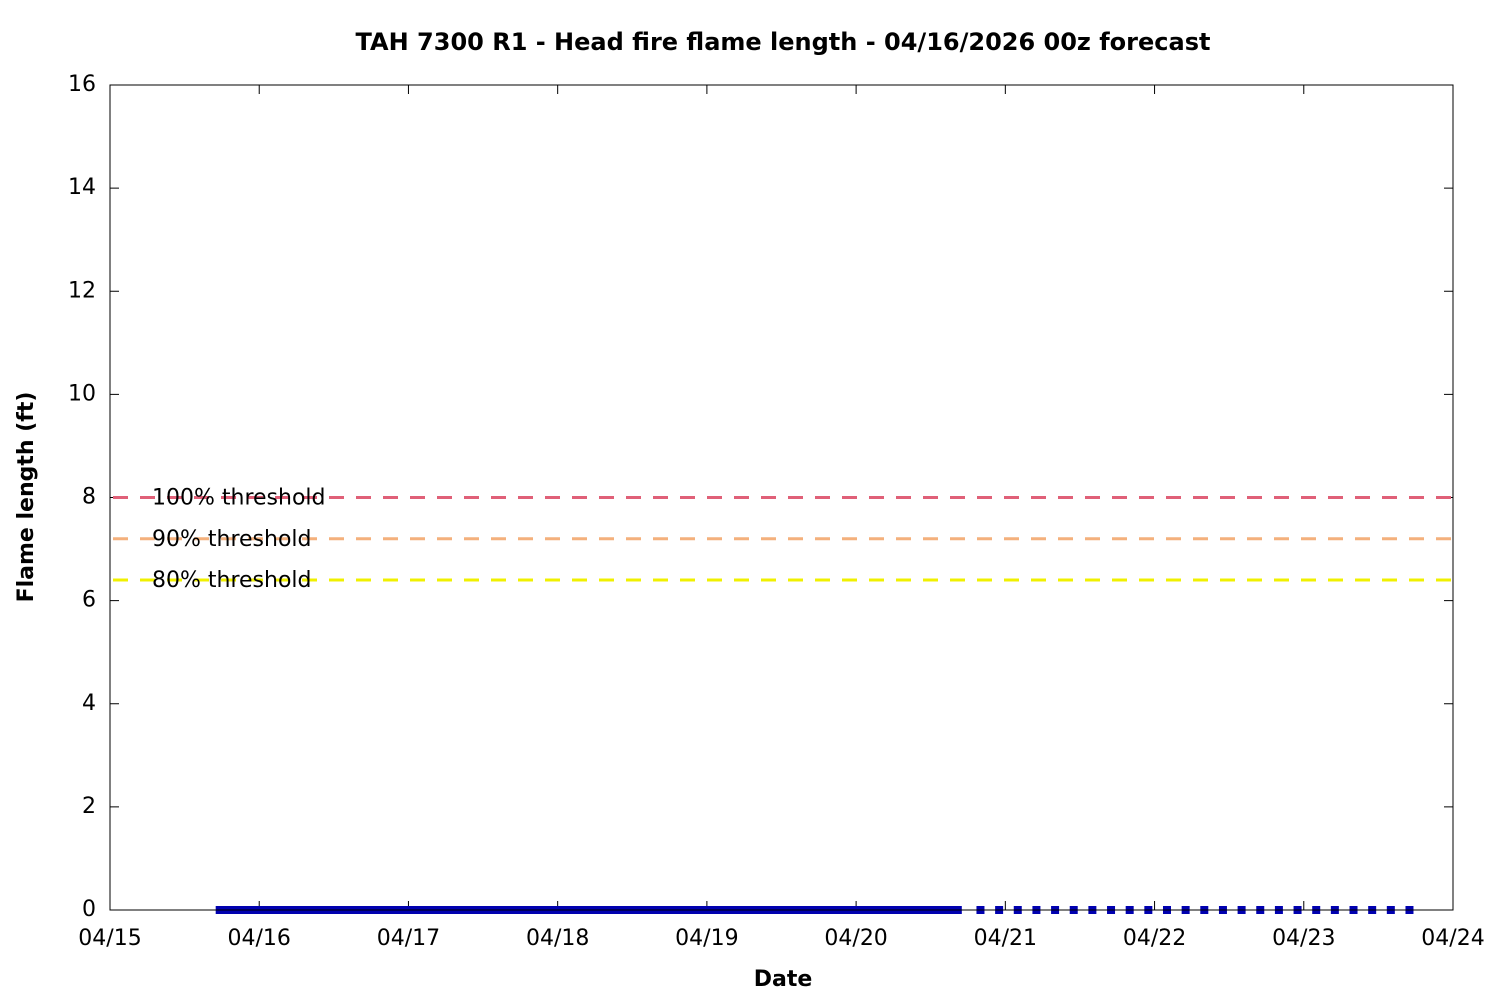 The height and width of the screenshot is (1004, 1500). Describe the element at coordinates (408, 938) in the screenshot. I see `x-tick-label: 04/17` at that location.